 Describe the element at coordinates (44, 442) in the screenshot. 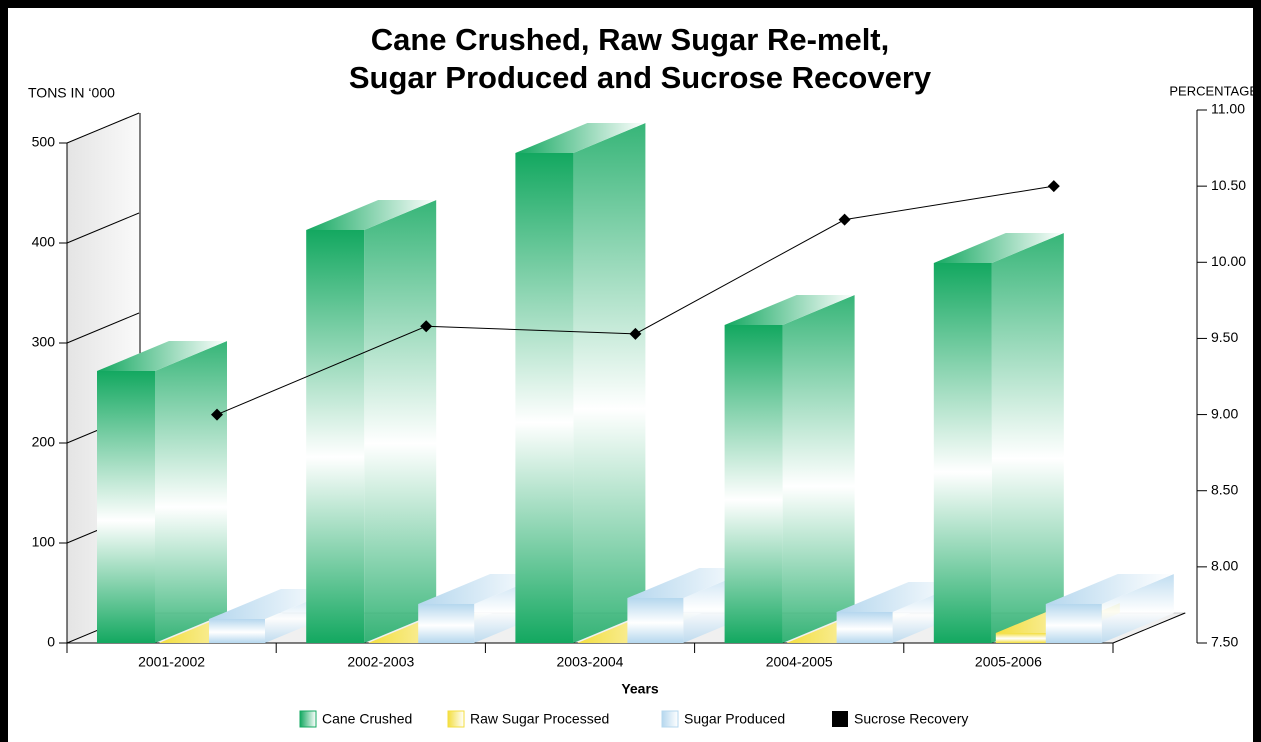

I see `y-tick-label: 200` at that location.